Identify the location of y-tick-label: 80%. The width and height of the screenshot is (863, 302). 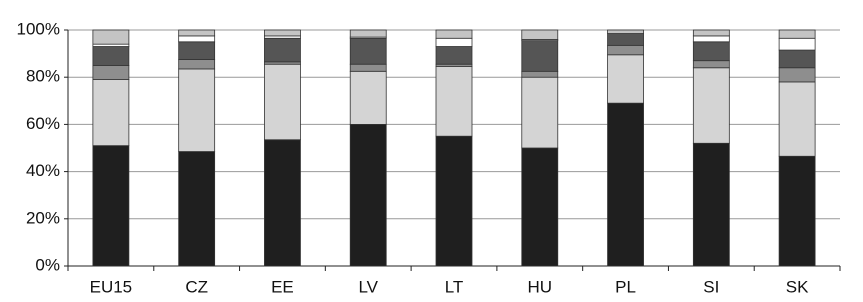
(43, 76).